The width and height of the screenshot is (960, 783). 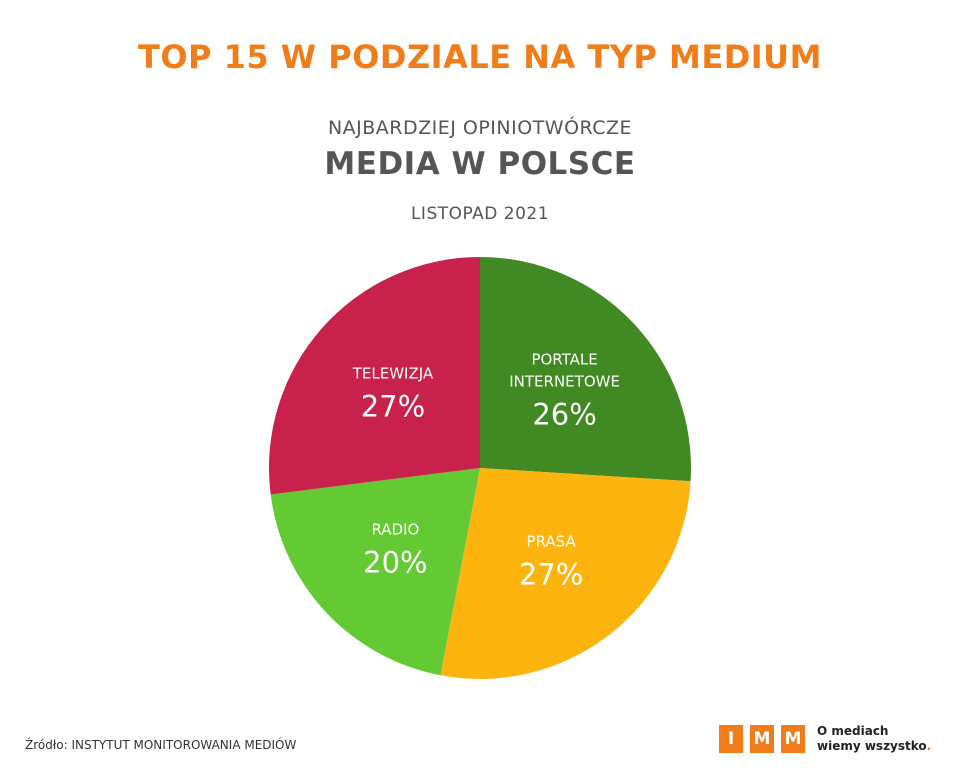 What do you see at coordinates (161, 745) in the screenshot?
I see `source-note: Źródło: INSTYTUT MONITOROWANIA MEDIÓW` at bounding box center [161, 745].